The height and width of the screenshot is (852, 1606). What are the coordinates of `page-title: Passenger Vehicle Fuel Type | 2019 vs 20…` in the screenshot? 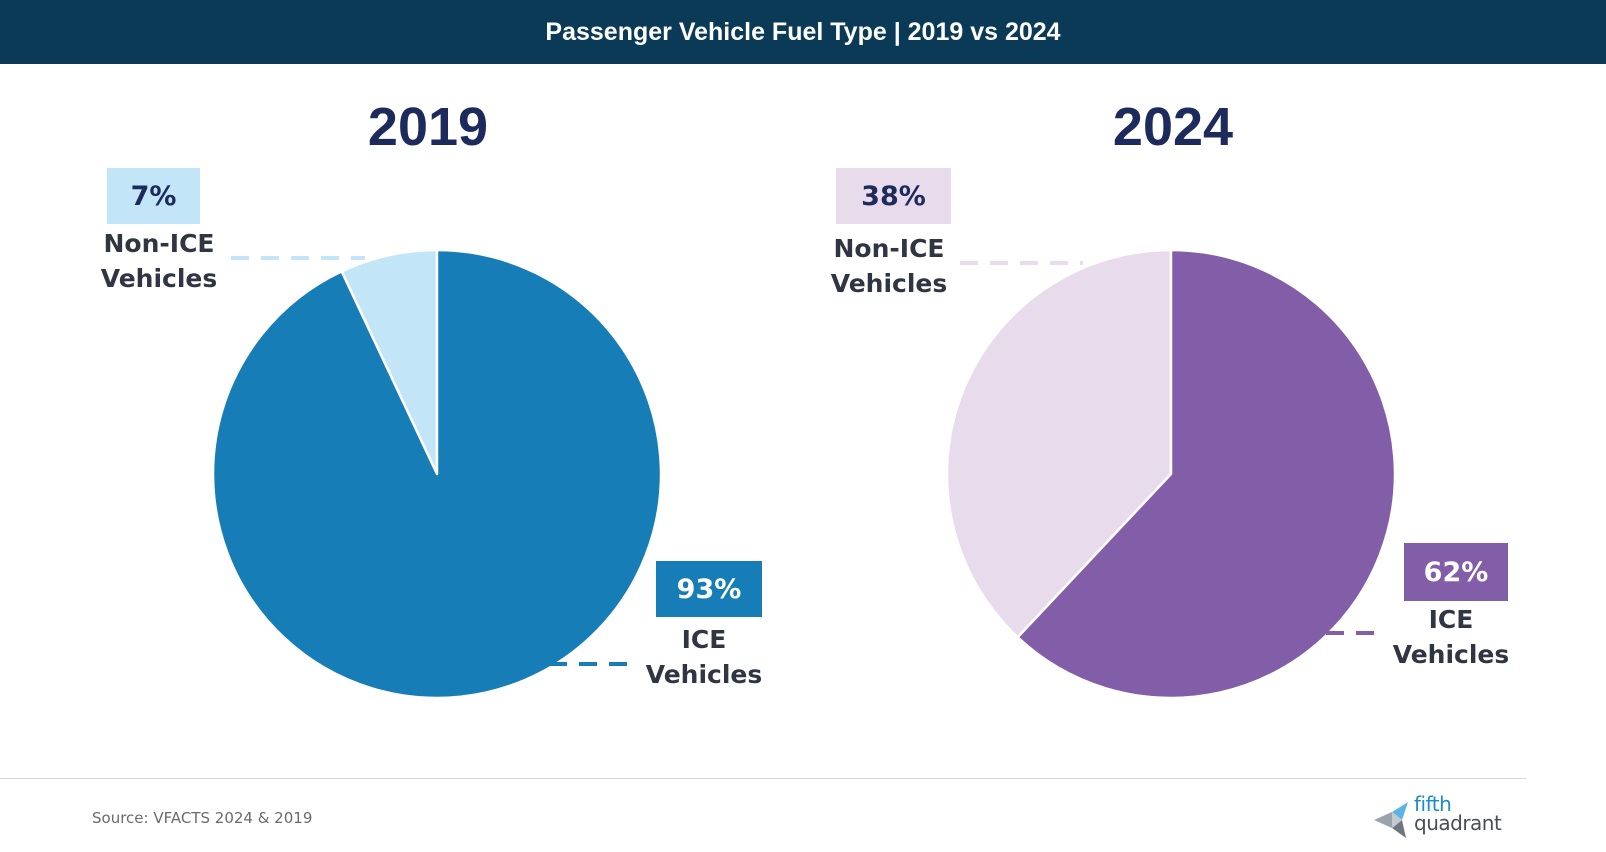 It's located at (803, 31).